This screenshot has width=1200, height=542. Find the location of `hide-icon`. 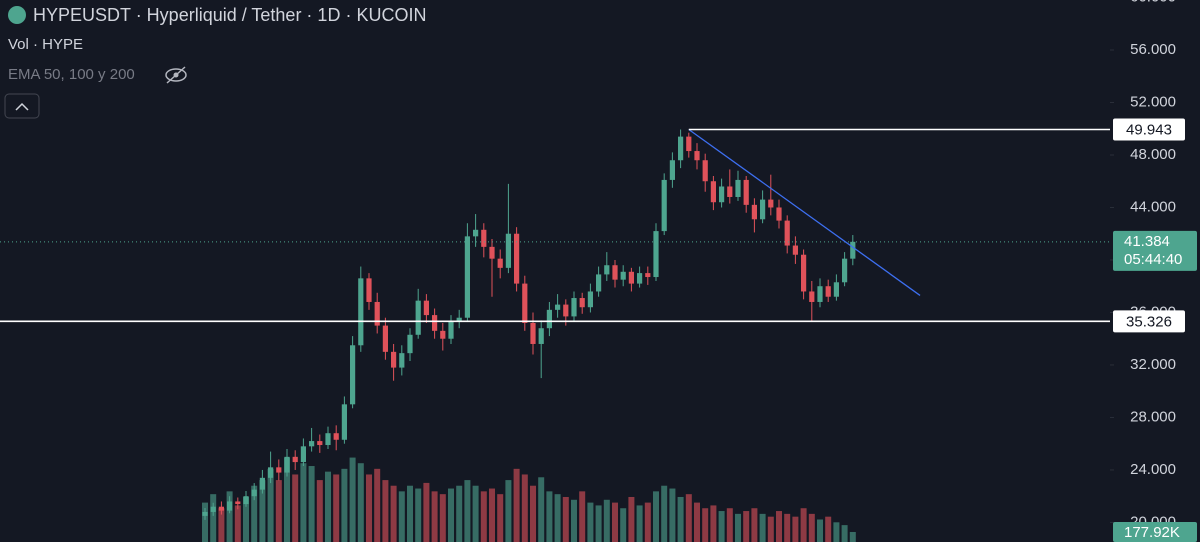

hide-icon is located at coordinates (176, 75).